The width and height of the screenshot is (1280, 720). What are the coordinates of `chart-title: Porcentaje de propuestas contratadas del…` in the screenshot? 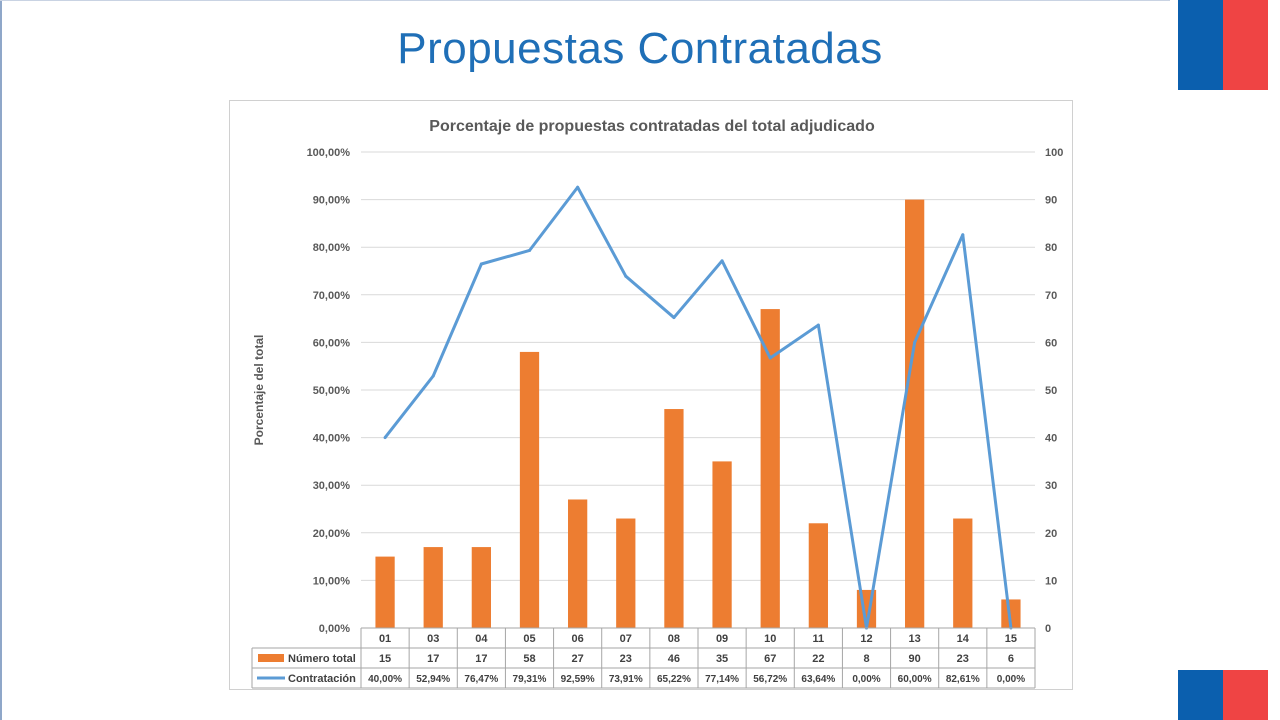 It's located at (652, 126).